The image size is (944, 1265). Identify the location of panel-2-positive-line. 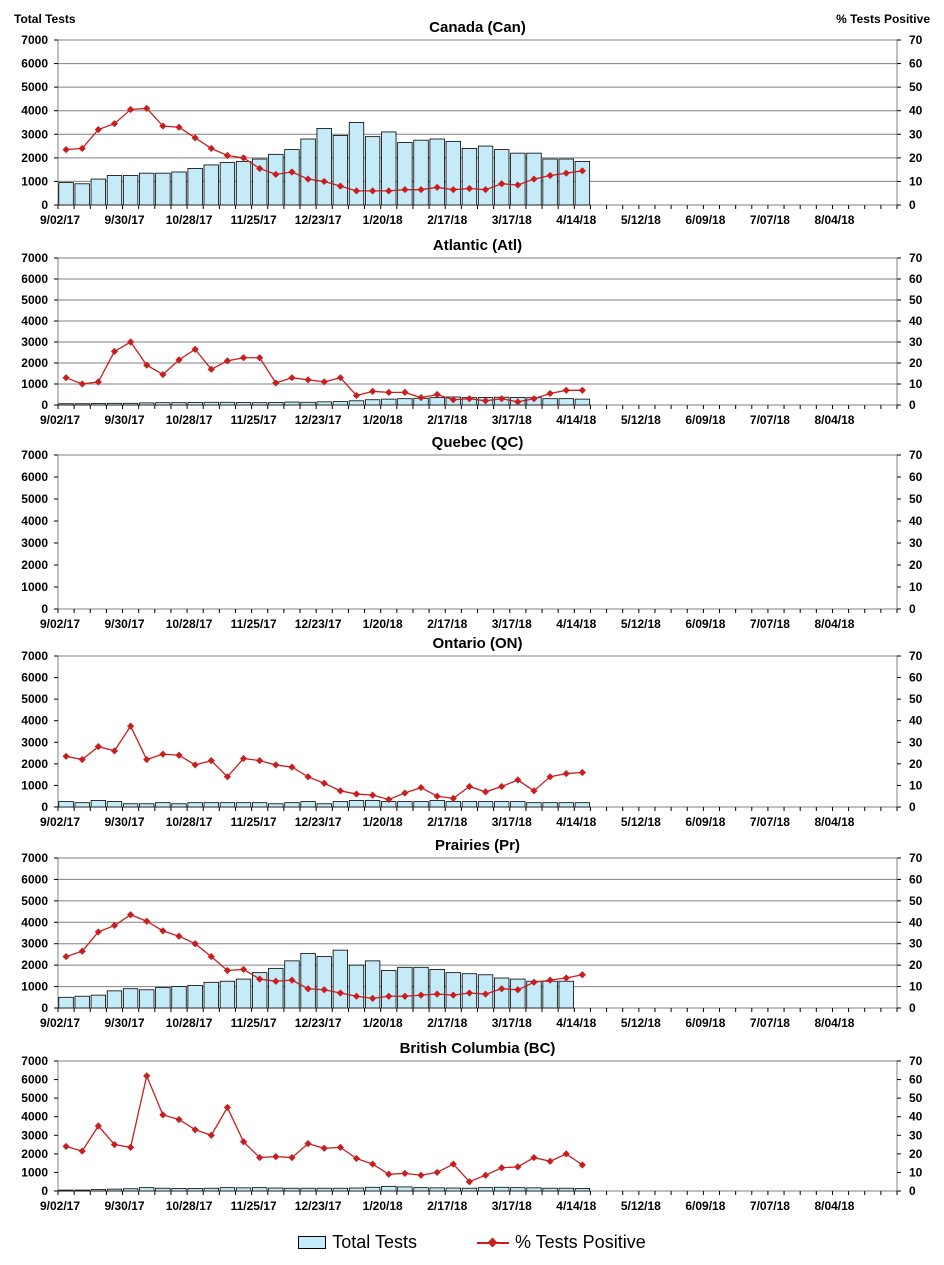
(324, 372).